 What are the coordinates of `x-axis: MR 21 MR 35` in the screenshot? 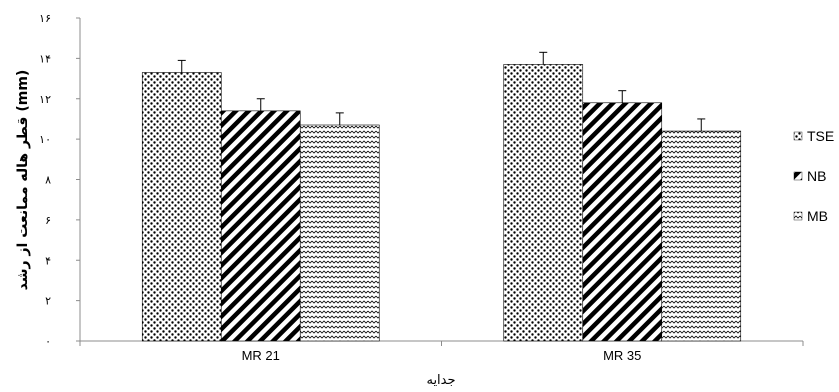 It's located at (441, 351).